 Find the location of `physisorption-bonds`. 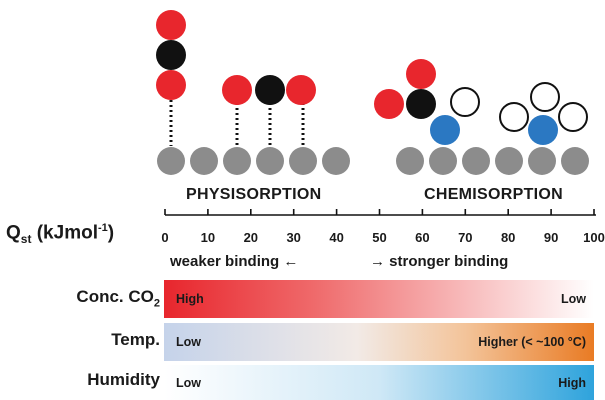

physisorption-bonds is located at coordinates (237, 123).